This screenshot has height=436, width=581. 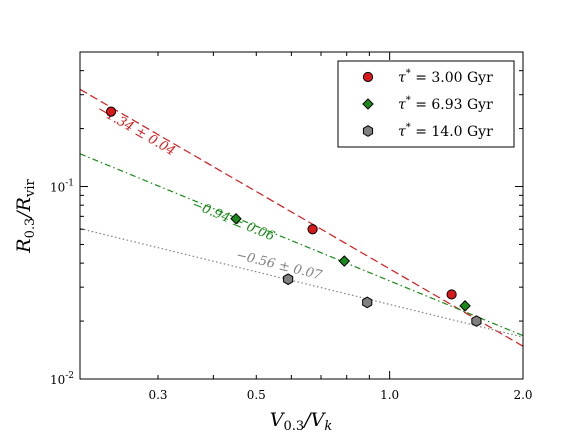 I want to click on legend-label-series-0: τ* = 3.00 Gyr, so click(x=445, y=77).